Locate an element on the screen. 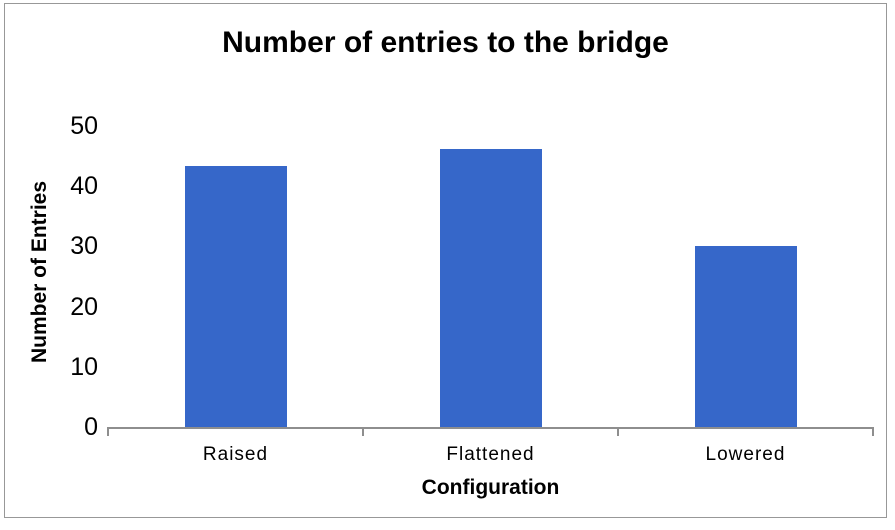  x-axis-line is located at coordinates (490, 428).